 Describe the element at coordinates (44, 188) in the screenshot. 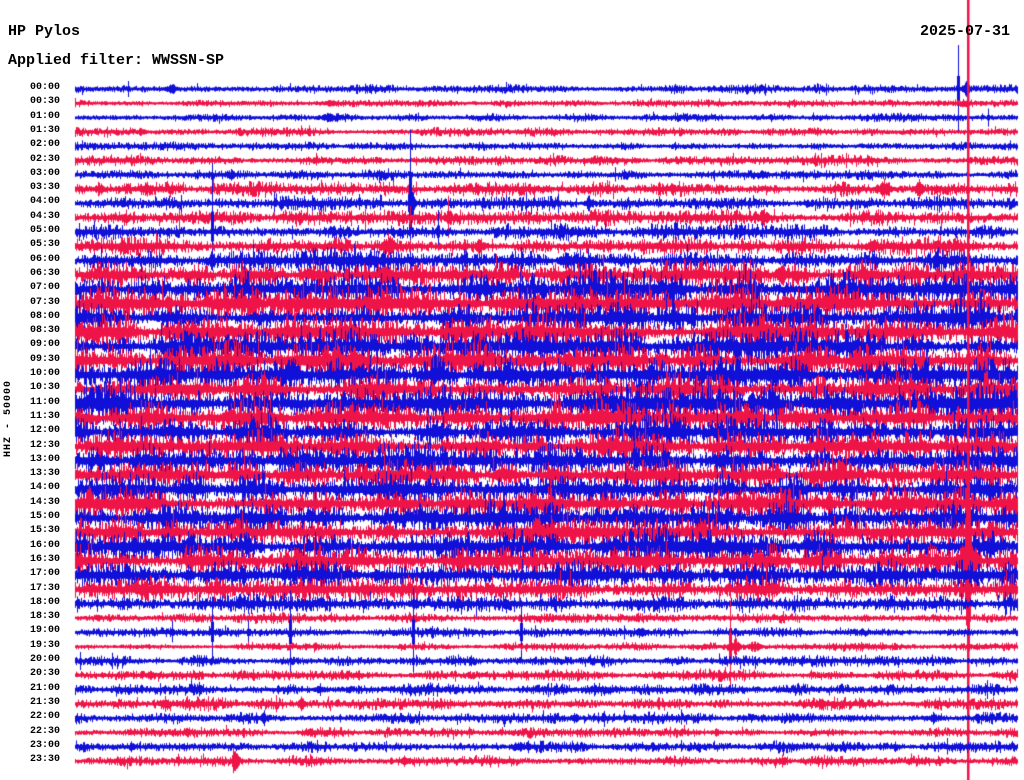

I see `row-time-label: 03:30` at that location.